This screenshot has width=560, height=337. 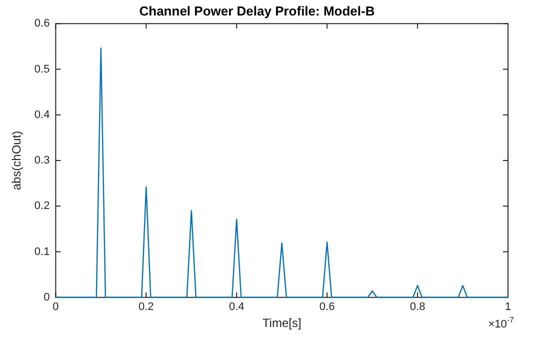 I want to click on y-tick-label: 0.4, so click(x=42, y=114).